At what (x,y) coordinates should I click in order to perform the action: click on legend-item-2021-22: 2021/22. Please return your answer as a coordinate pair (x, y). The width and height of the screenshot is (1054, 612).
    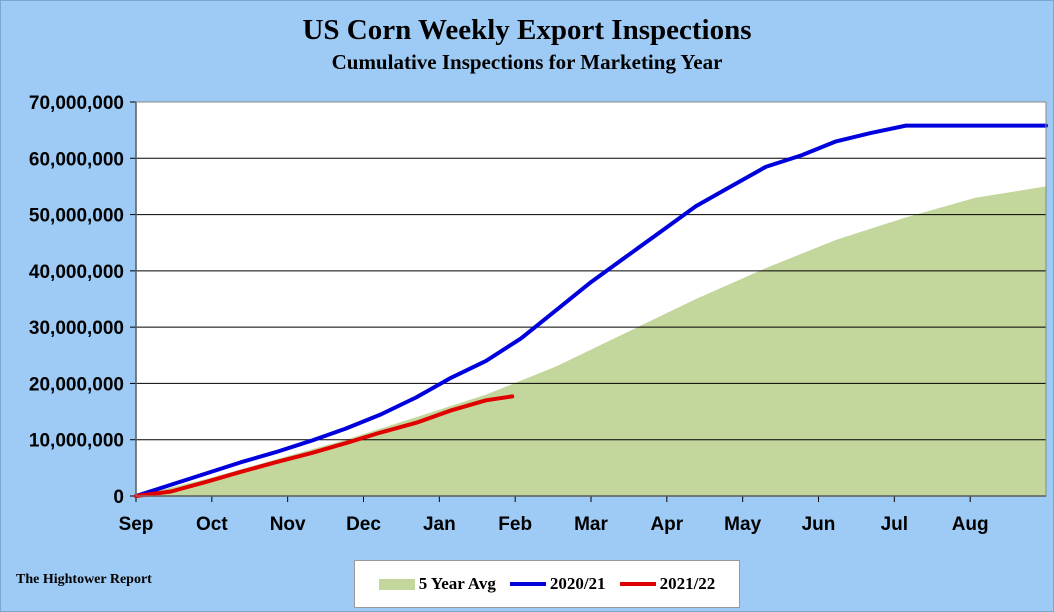
    Looking at the image, I should click on (667, 584).